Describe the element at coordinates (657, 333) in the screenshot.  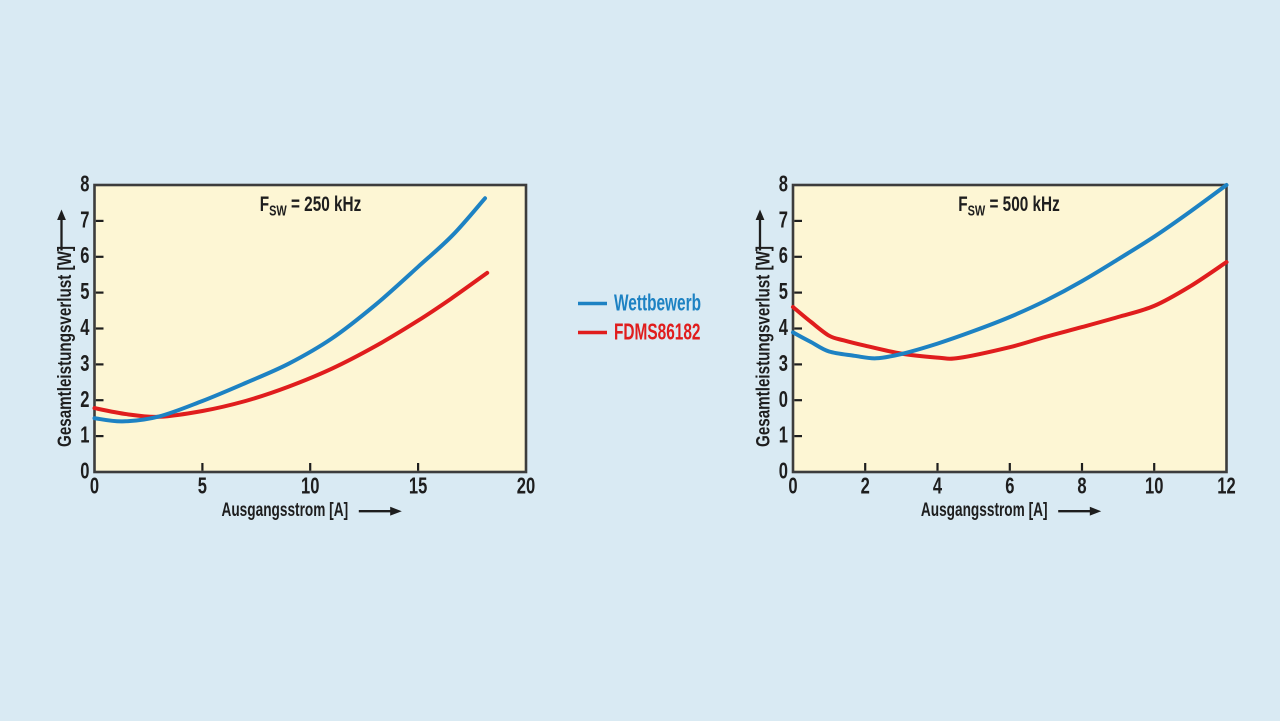
I see `svg-text: FDMS86182` at that location.